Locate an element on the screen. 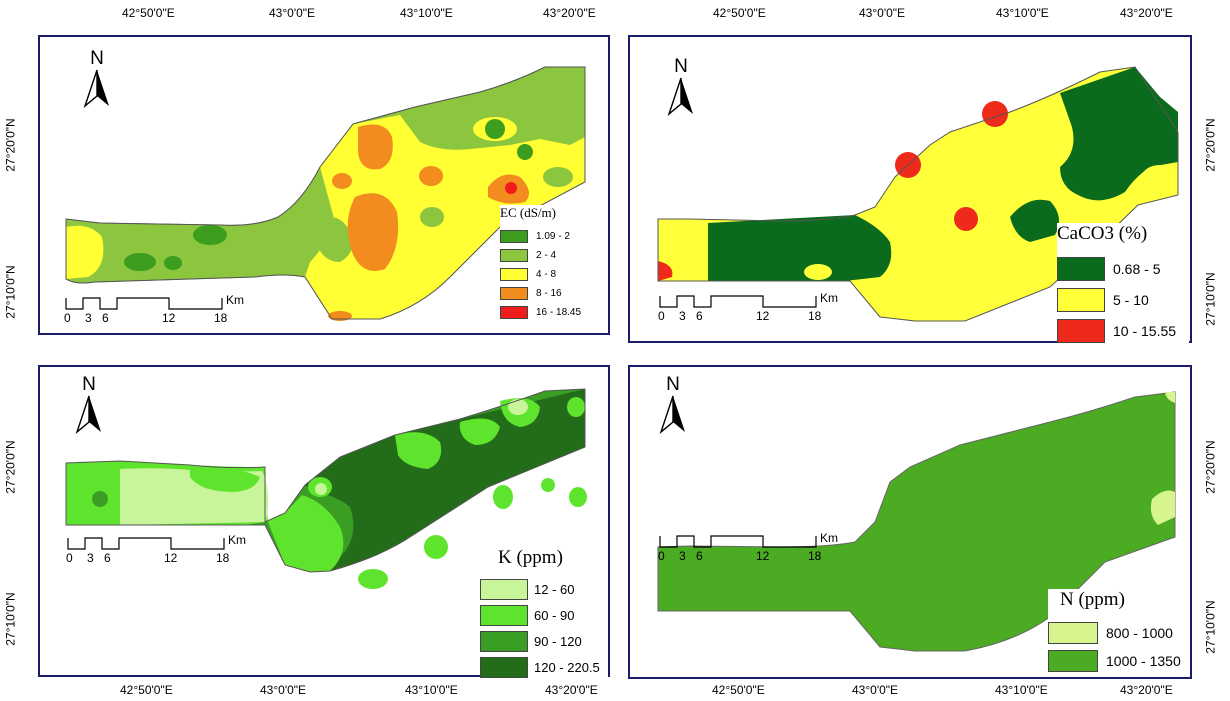 The width and height of the screenshot is (1230, 701). caco3-legend: CaCO3 (%) 0.68 - 5 5 - 10 10 - 15.55 is located at coordinates (1123, 284).